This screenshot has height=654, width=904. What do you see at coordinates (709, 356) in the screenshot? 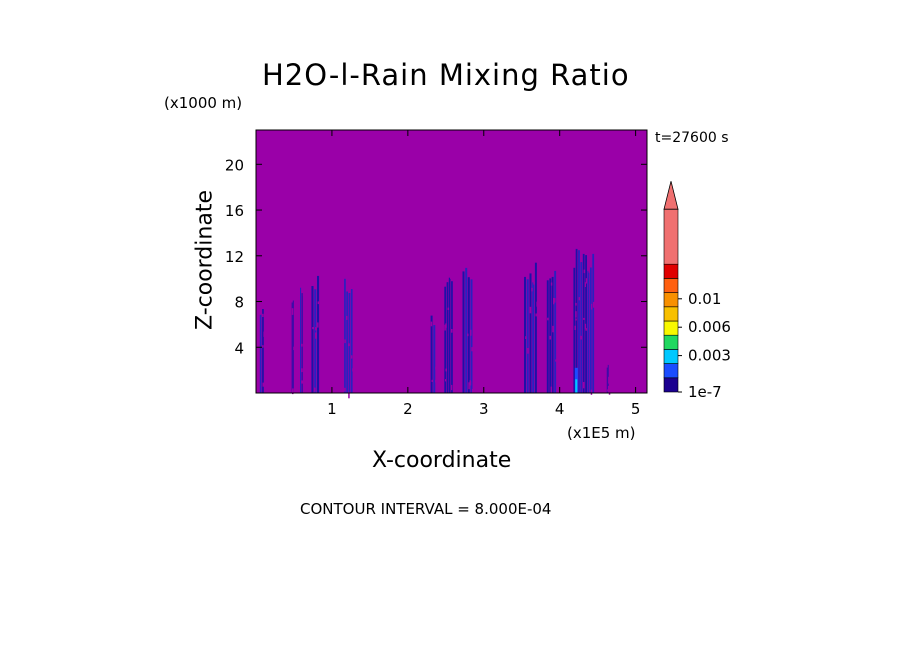
I see `colorbar-label: 0.003` at bounding box center [709, 356].